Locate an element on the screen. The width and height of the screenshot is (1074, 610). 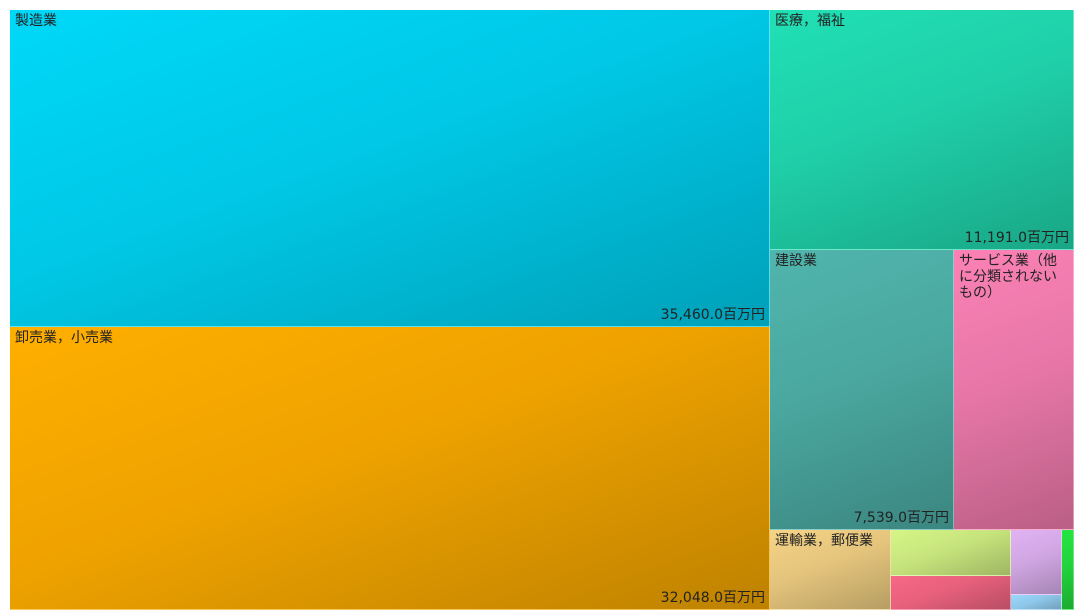
treemap-tile-label: 製造業 is located at coordinates (36, 21).